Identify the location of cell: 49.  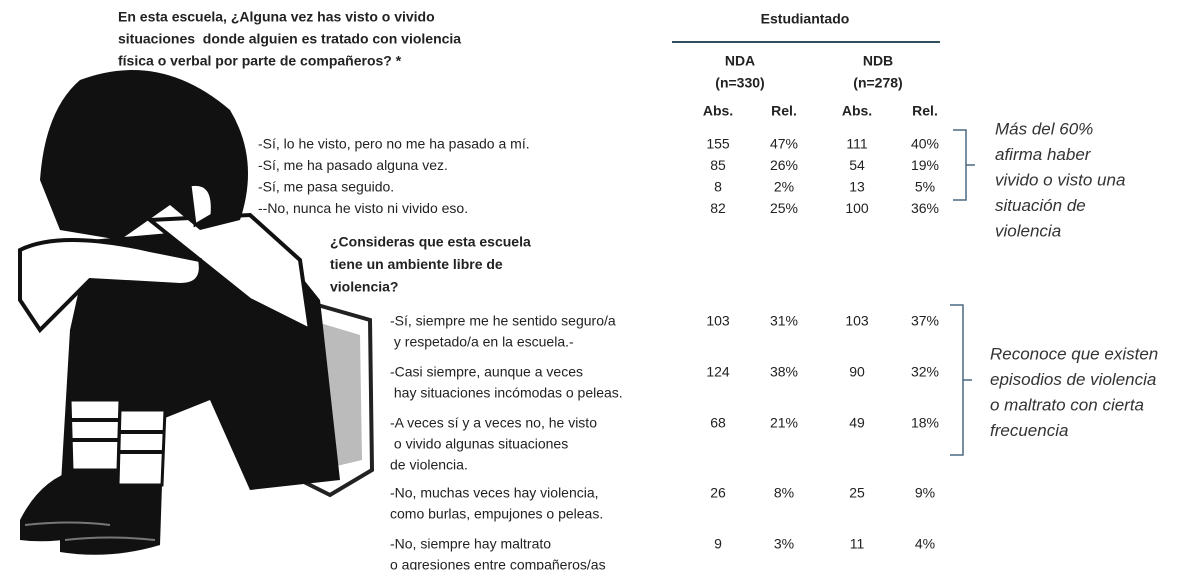
(857, 423).